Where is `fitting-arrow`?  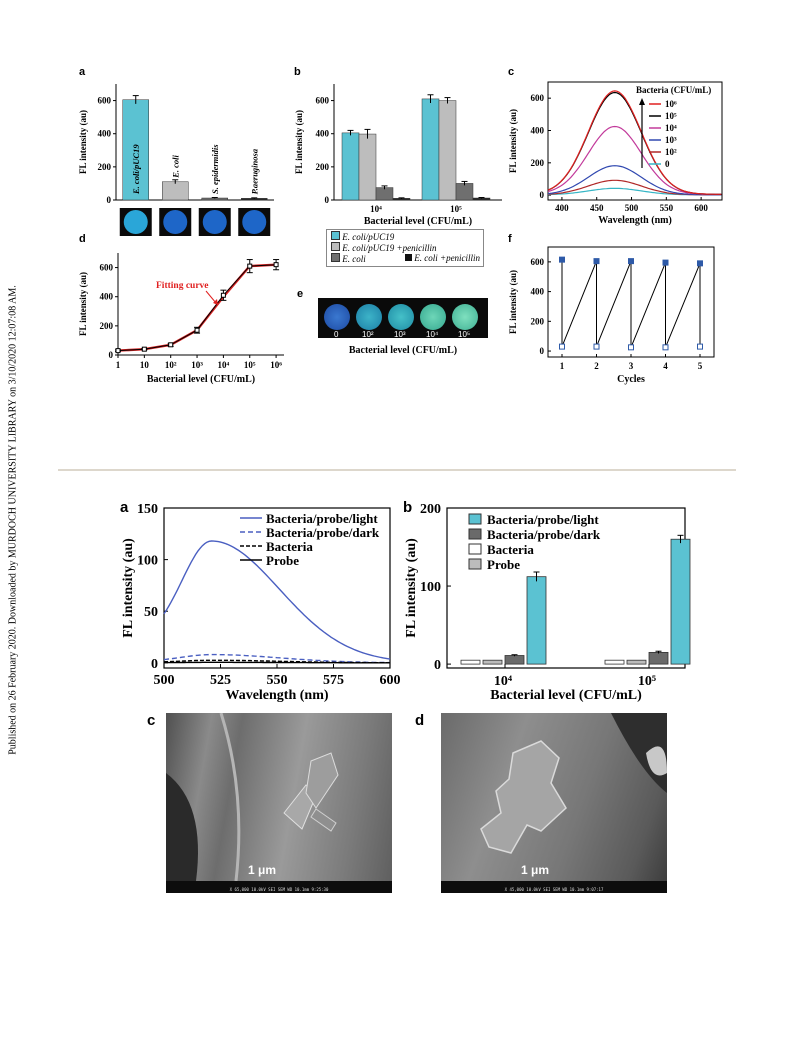
fitting-arrow is located at coordinates (211, 297).